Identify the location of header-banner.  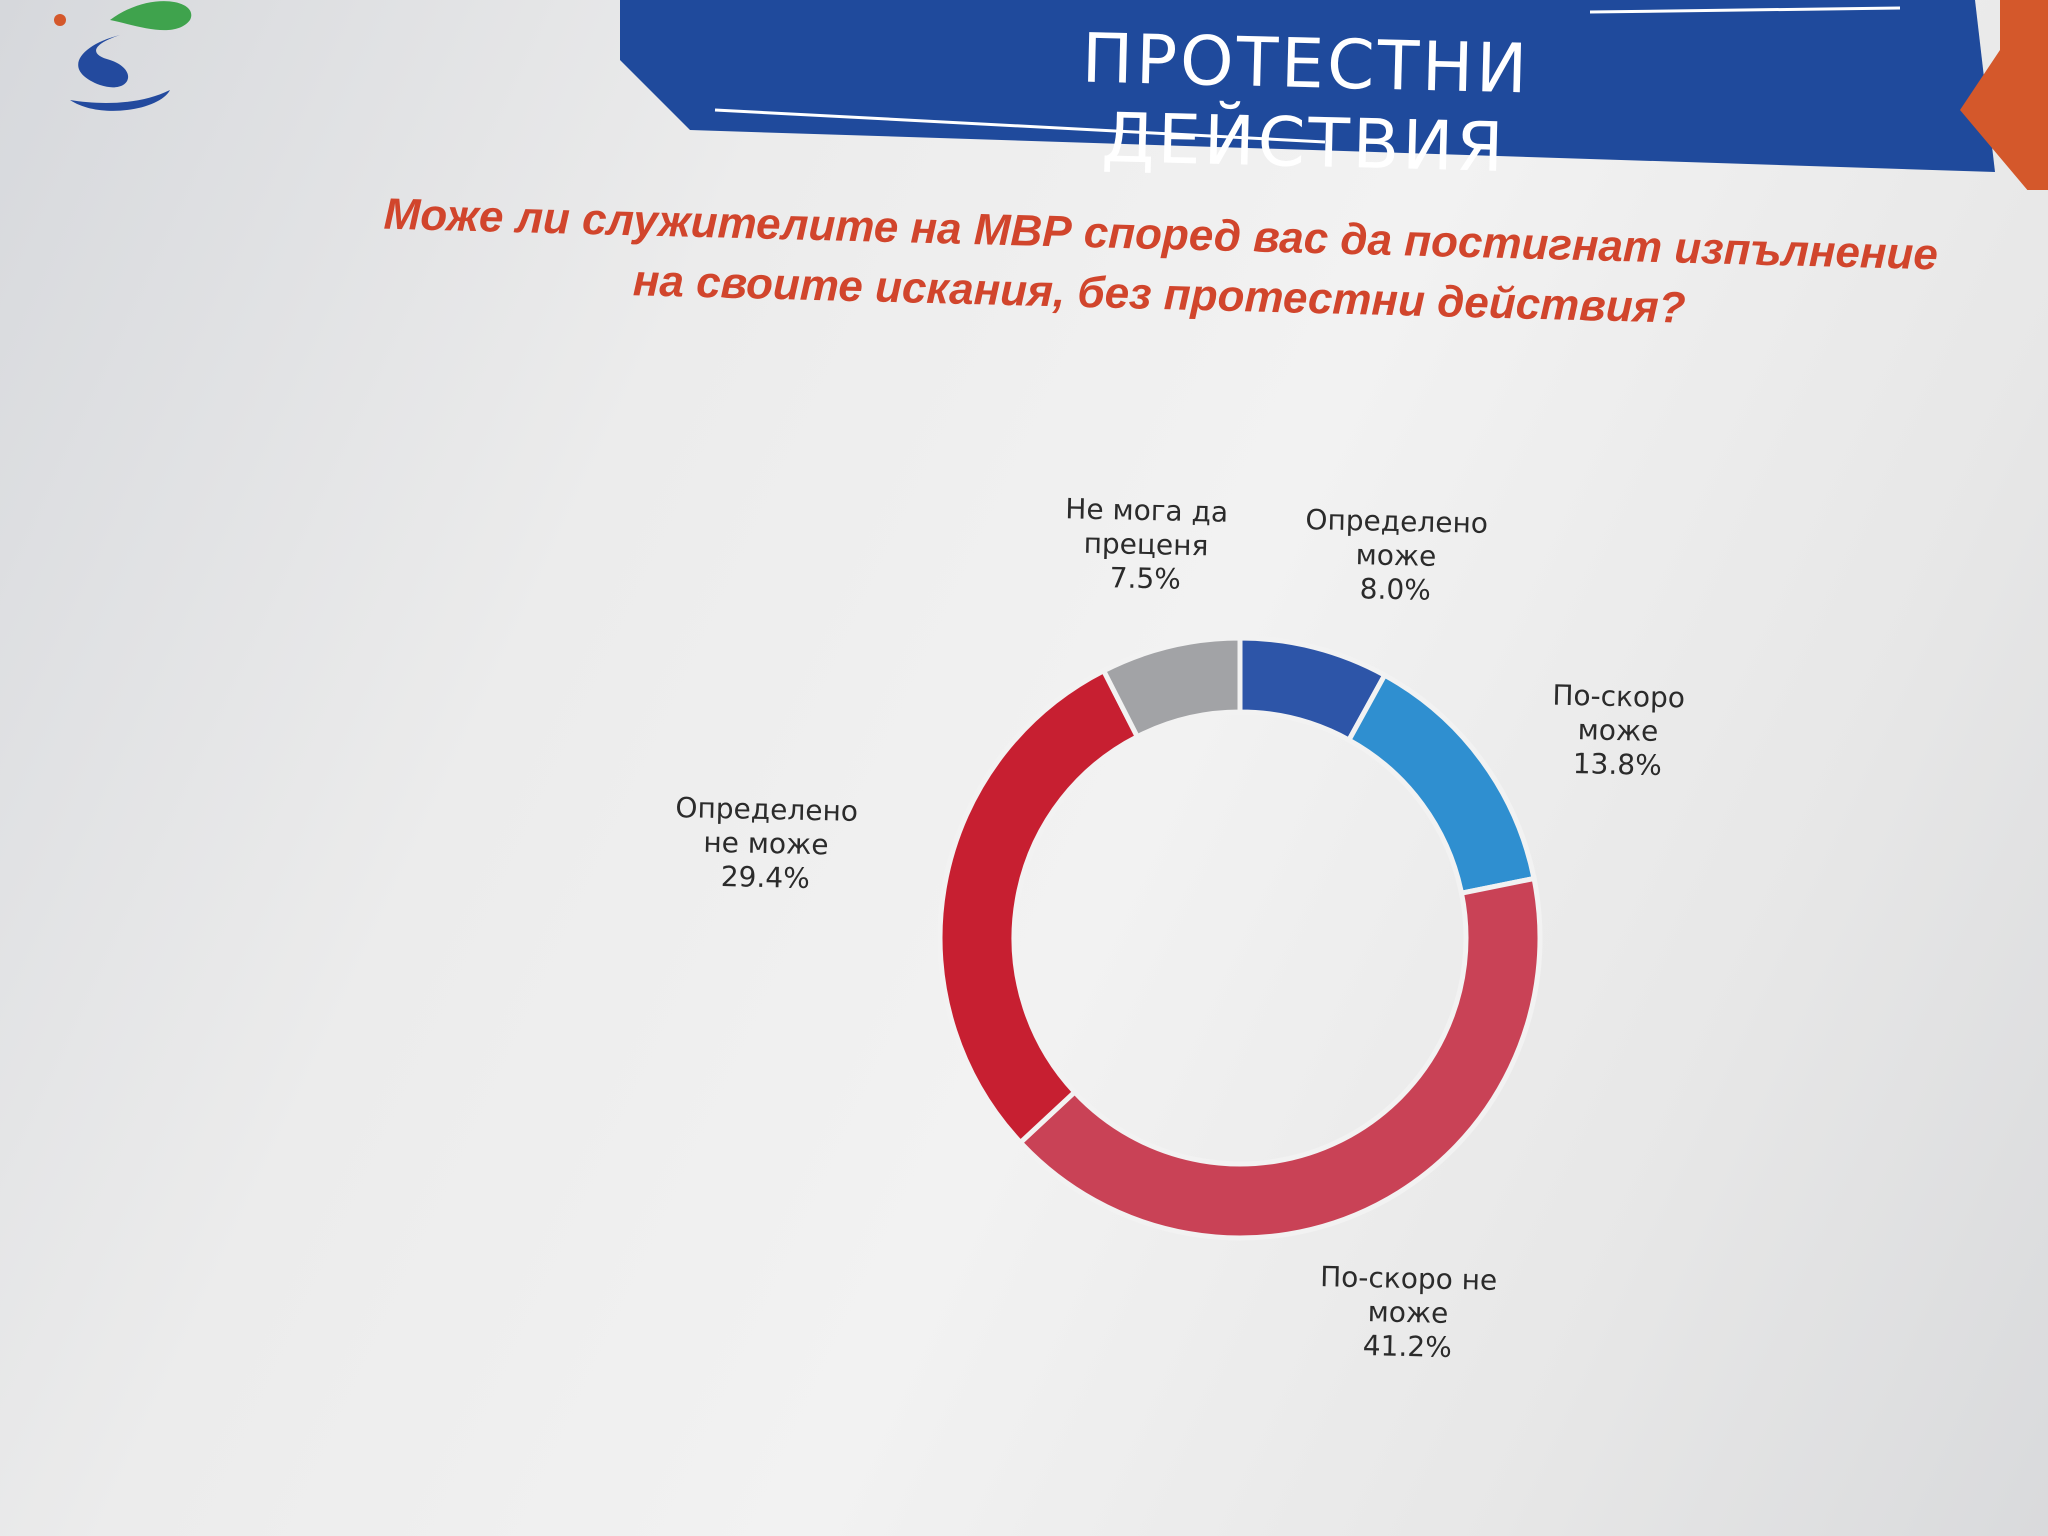
(1334, 95).